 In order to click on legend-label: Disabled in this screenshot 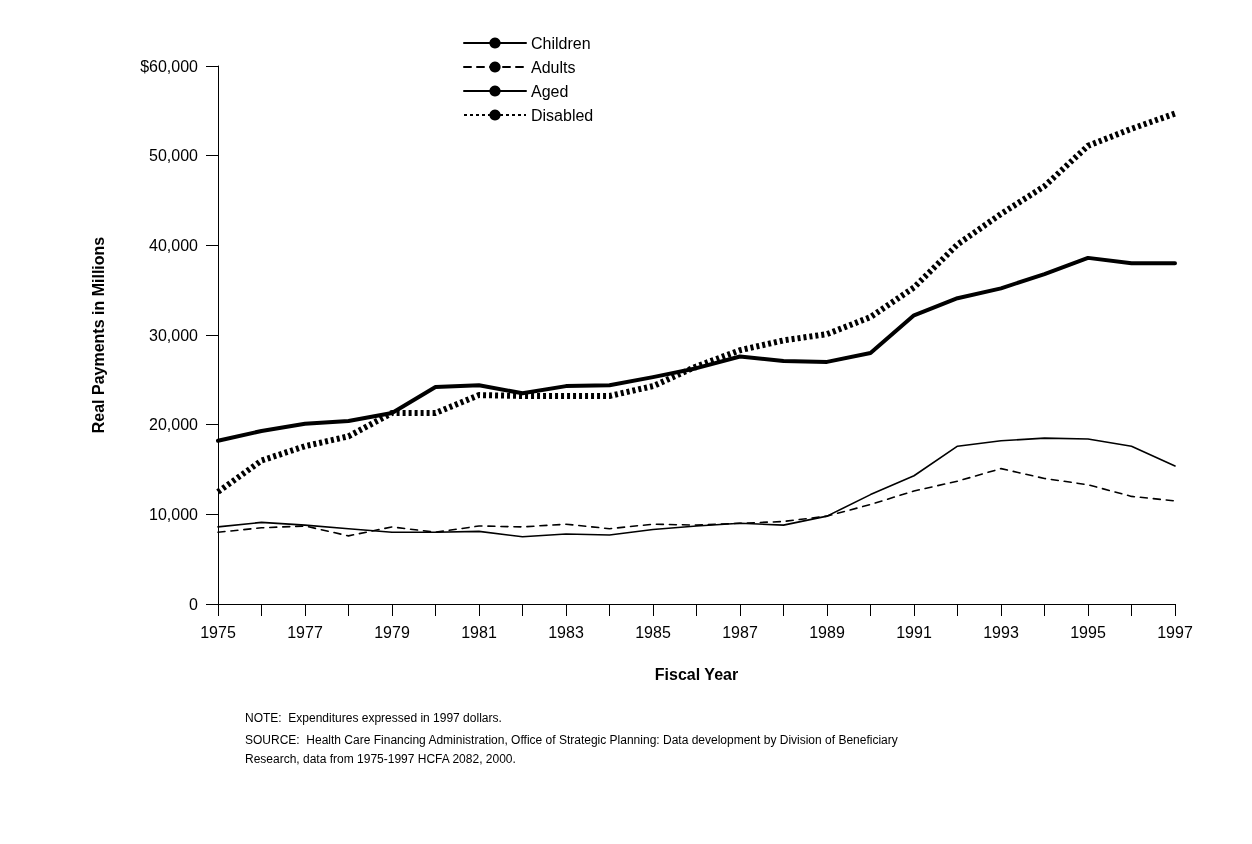, I will do `click(562, 115)`.